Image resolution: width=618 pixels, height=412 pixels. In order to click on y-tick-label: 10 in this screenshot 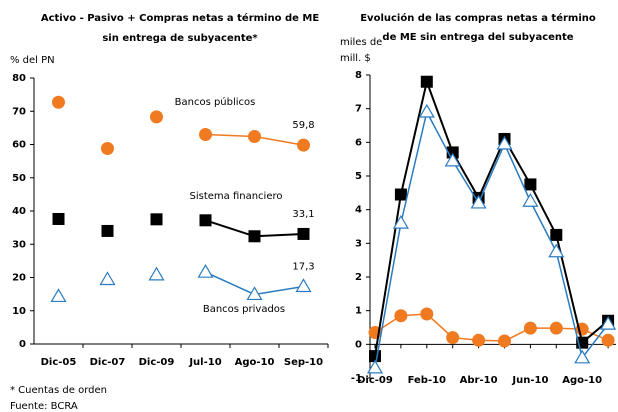, I will do `click(19, 311)`.